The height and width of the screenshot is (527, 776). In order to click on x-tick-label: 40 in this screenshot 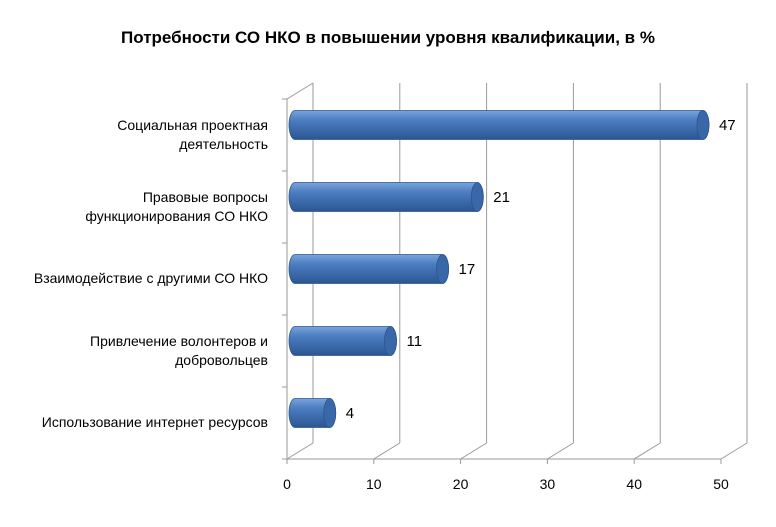, I will do `click(634, 484)`.